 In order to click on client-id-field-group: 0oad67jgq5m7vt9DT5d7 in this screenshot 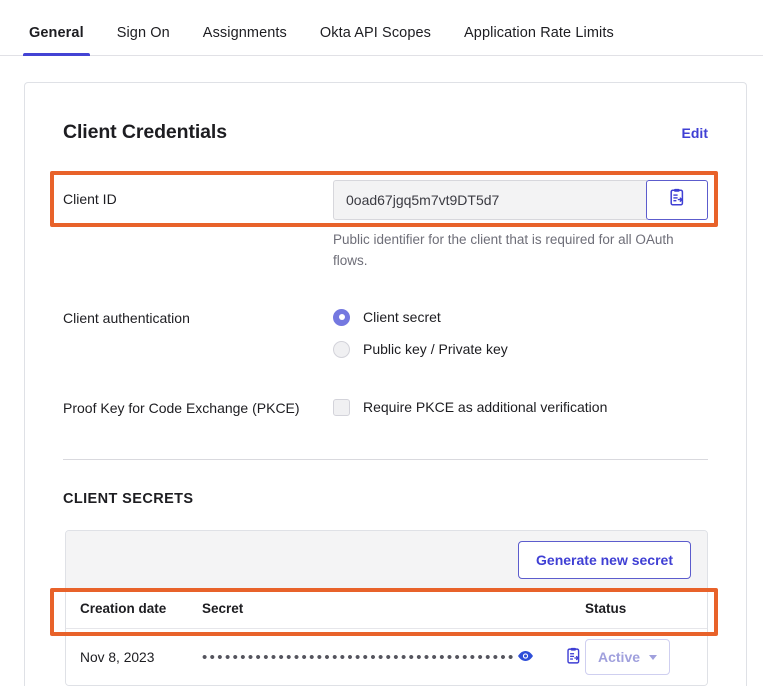, I will do `click(520, 200)`.